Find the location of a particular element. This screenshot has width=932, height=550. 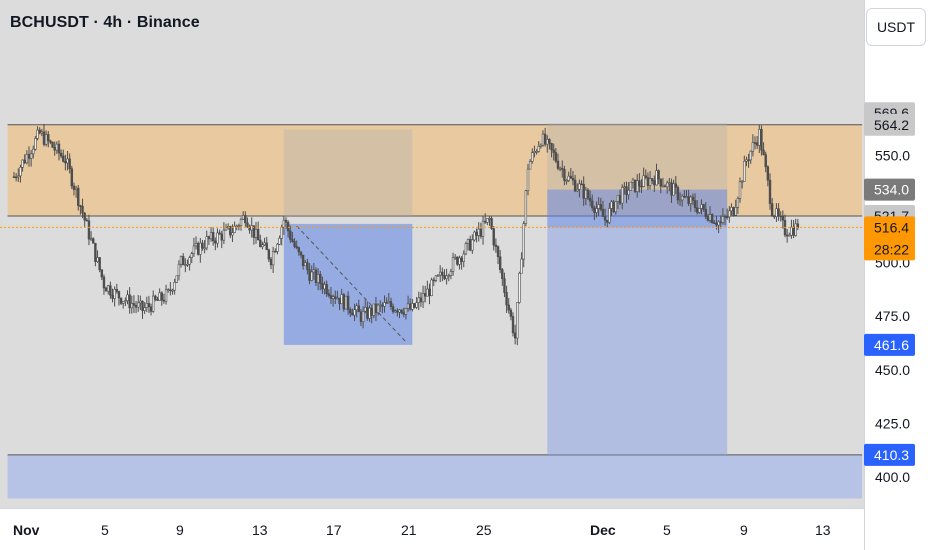

currency-unit-button: USDT is located at coordinates (896, 27).